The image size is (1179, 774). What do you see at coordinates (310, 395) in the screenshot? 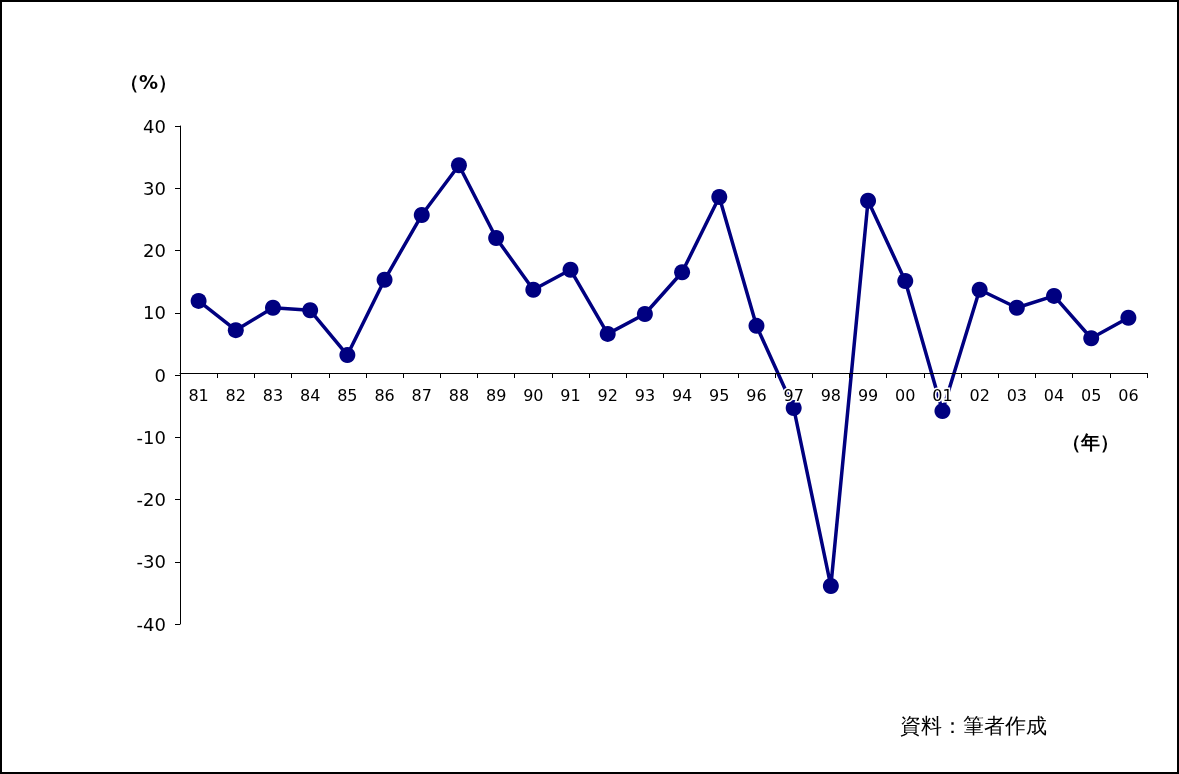
I see `x-tick-label: 84` at bounding box center [310, 395].